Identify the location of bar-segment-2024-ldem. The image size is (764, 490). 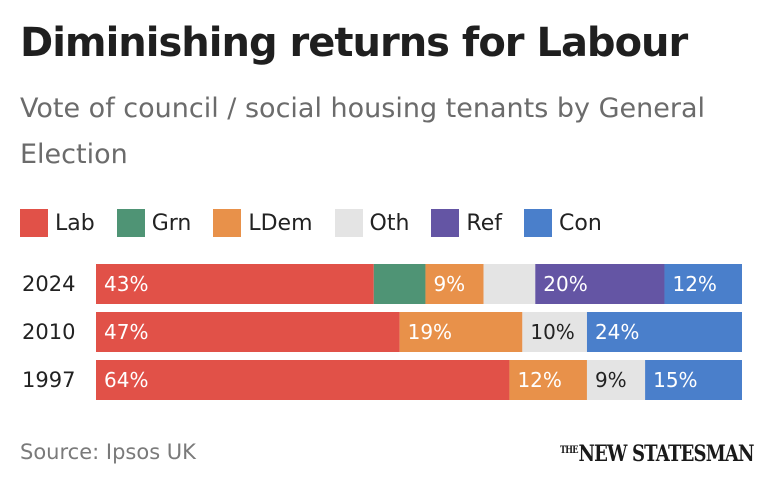
(454, 284).